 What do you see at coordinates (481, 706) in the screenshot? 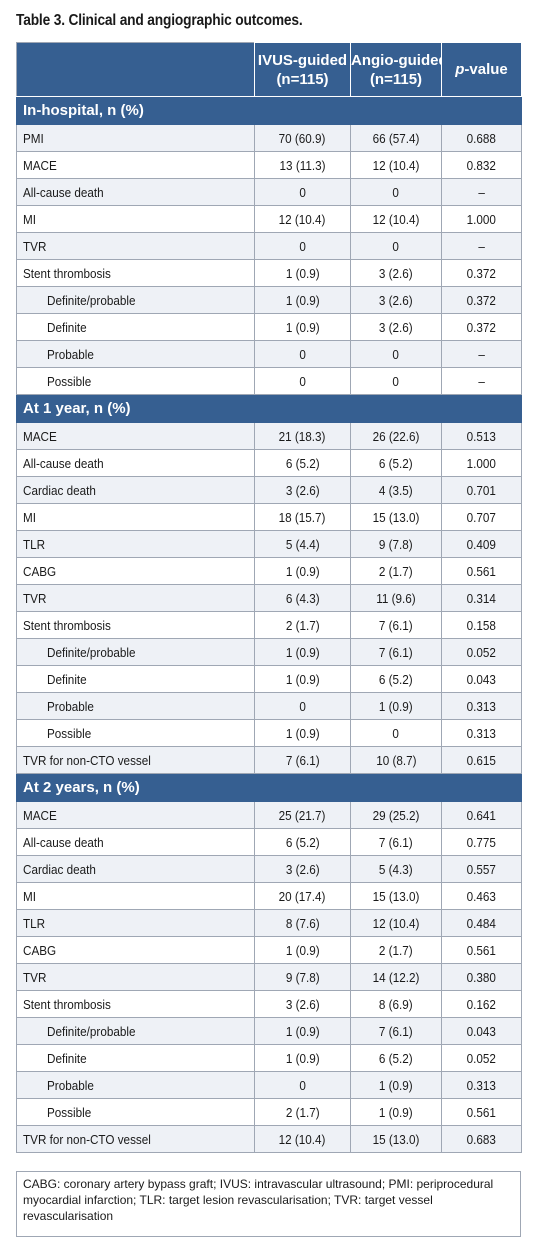
I see `cell-pvalue-text: 0.313` at bounding box center [481, 706].